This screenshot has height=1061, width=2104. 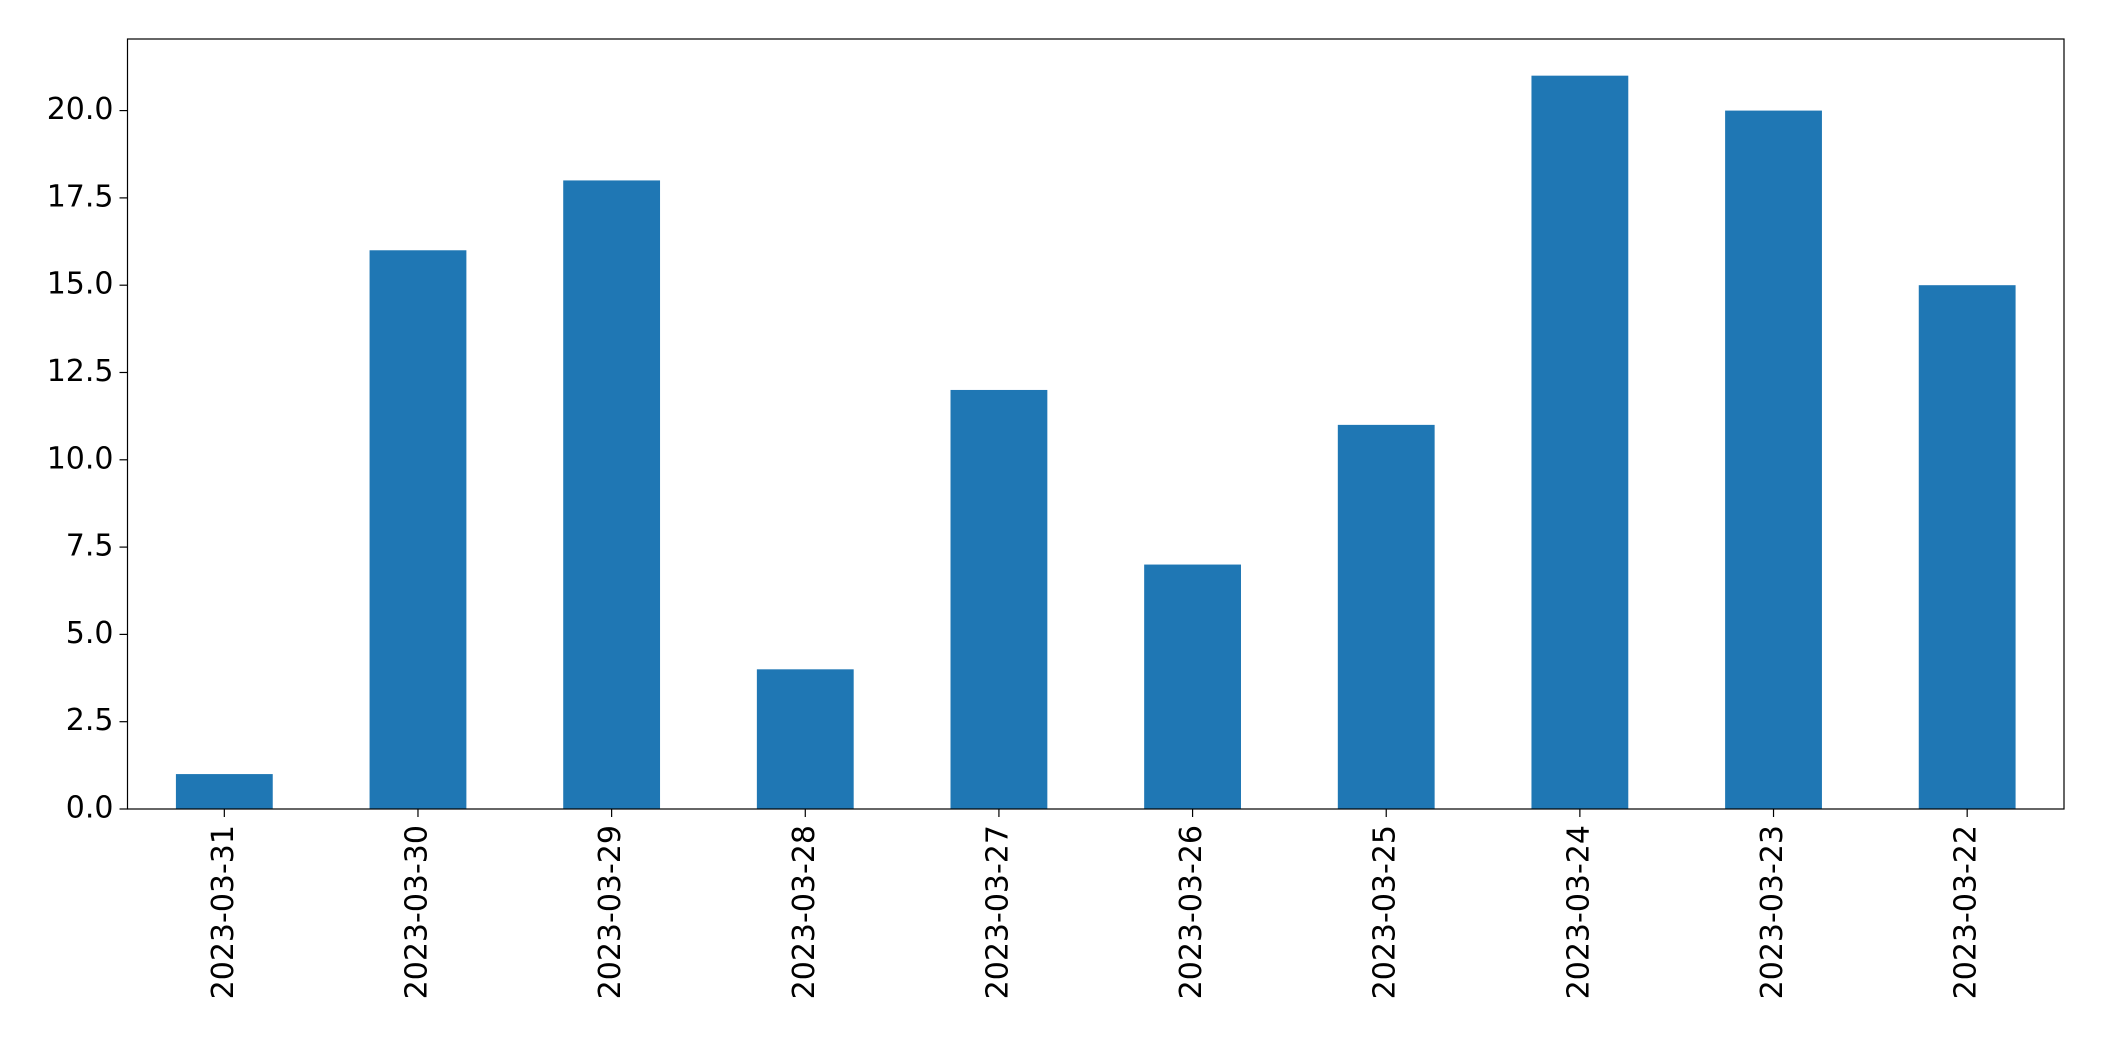 What do you see at coordinates (80, 458) in the screenshot?
I see `y-tick-label: 10.0` at bounding box center [80, 458].